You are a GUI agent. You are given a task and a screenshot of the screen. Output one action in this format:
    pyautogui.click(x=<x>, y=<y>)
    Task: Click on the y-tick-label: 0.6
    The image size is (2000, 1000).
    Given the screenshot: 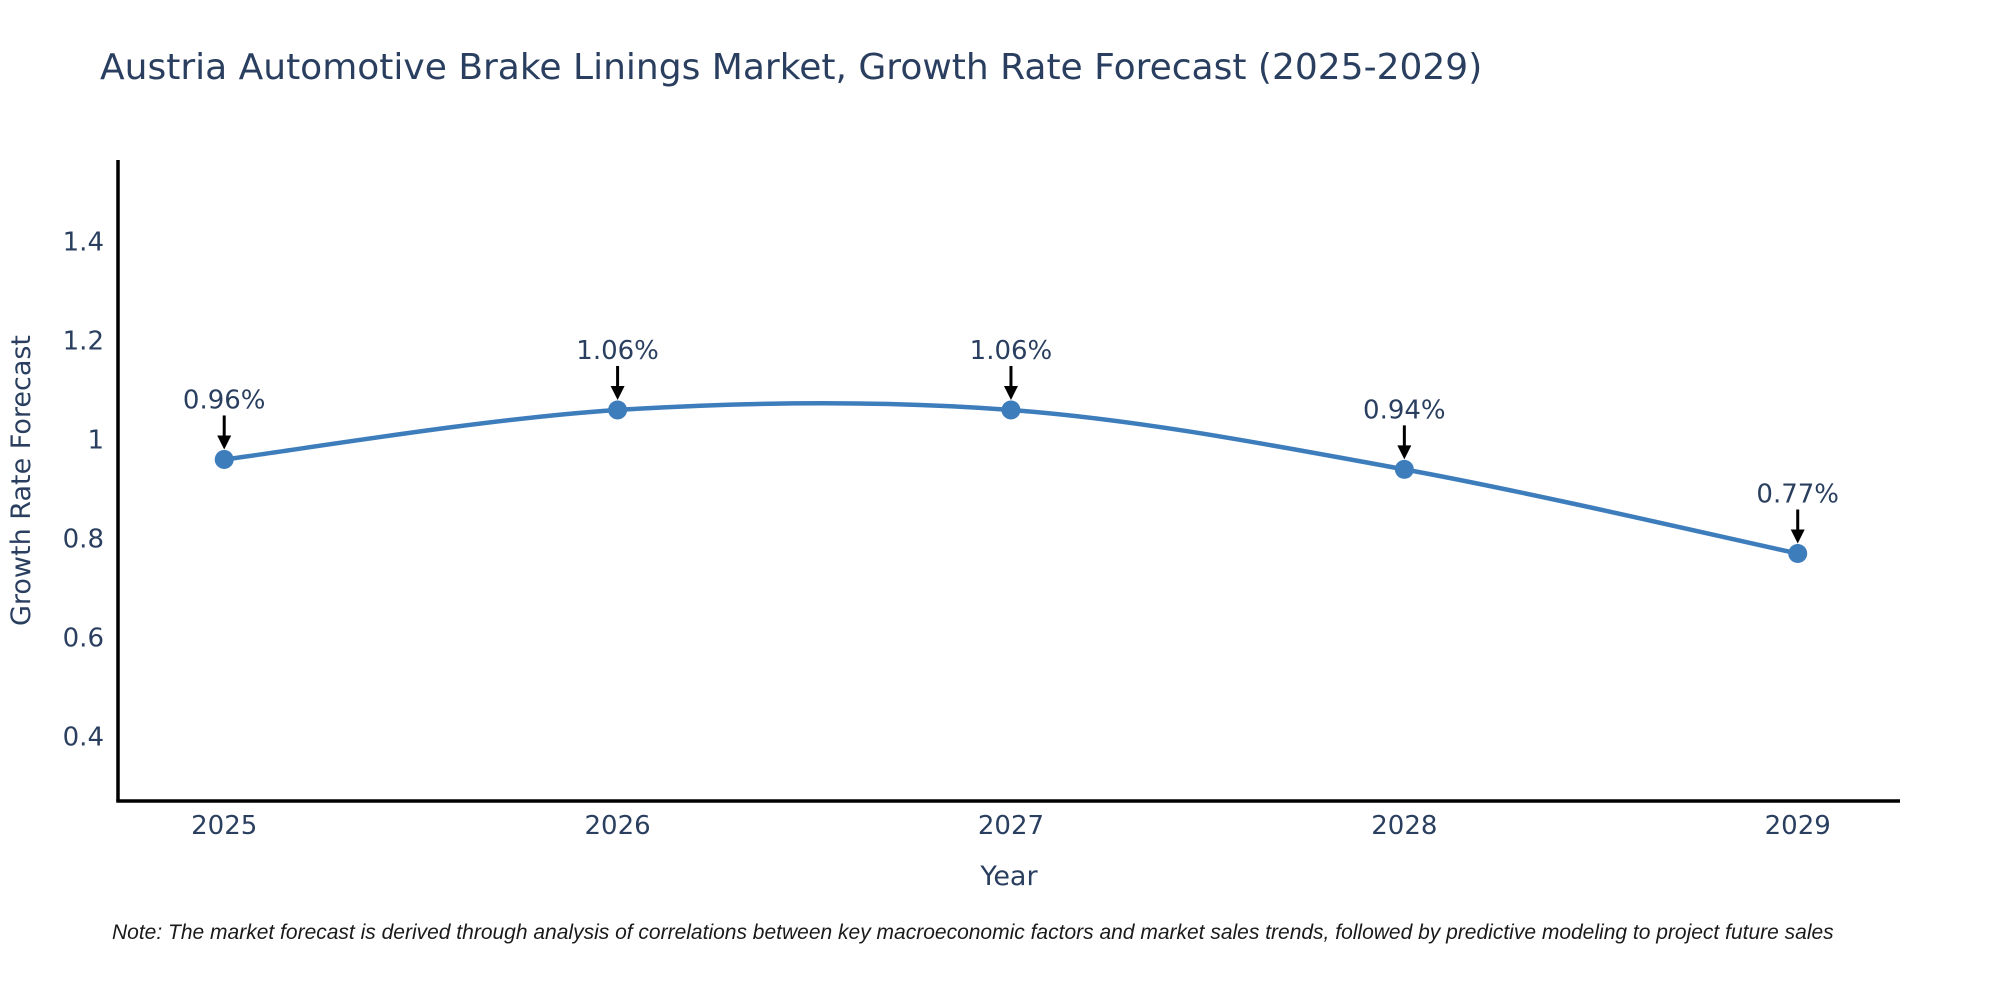 What is the action you would take?
    pyautogui.click(x=83, y=639)
    